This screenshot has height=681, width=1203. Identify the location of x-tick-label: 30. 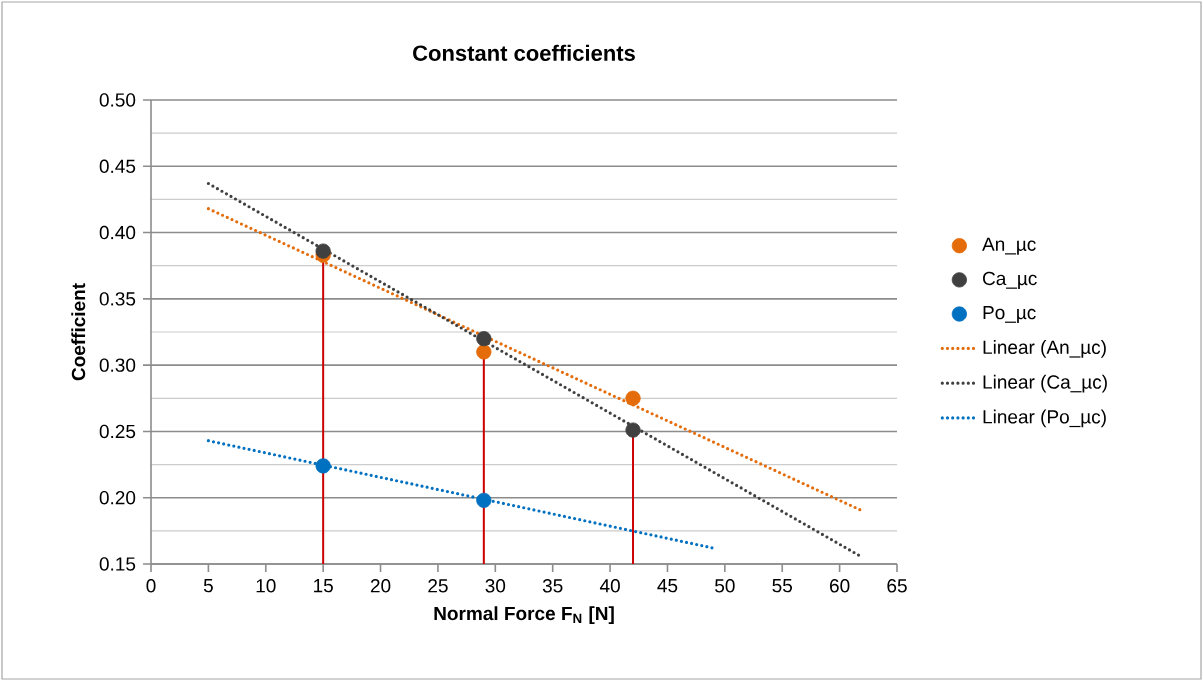
(495, 586).